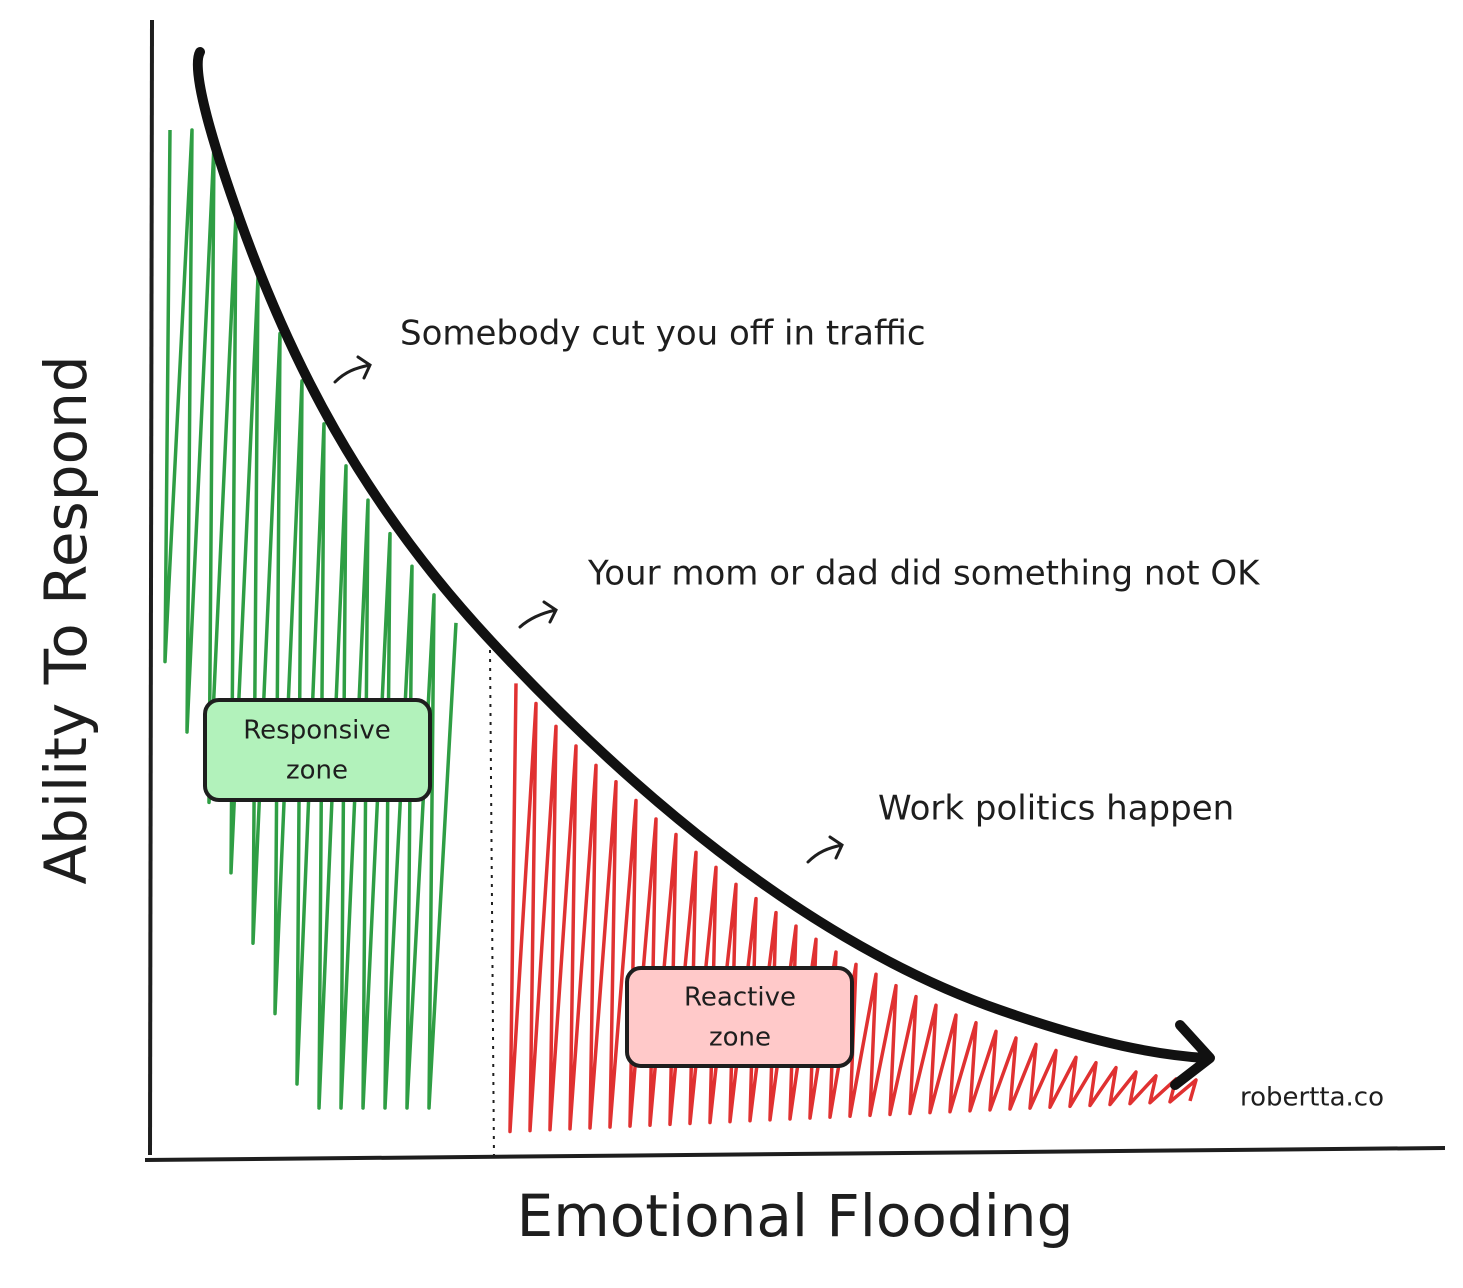  What do you see at coordinates (795, 1216) in the screenshot?
I see `x-axis-label: Emotional Flooding` at bounding box center [795, 1216].